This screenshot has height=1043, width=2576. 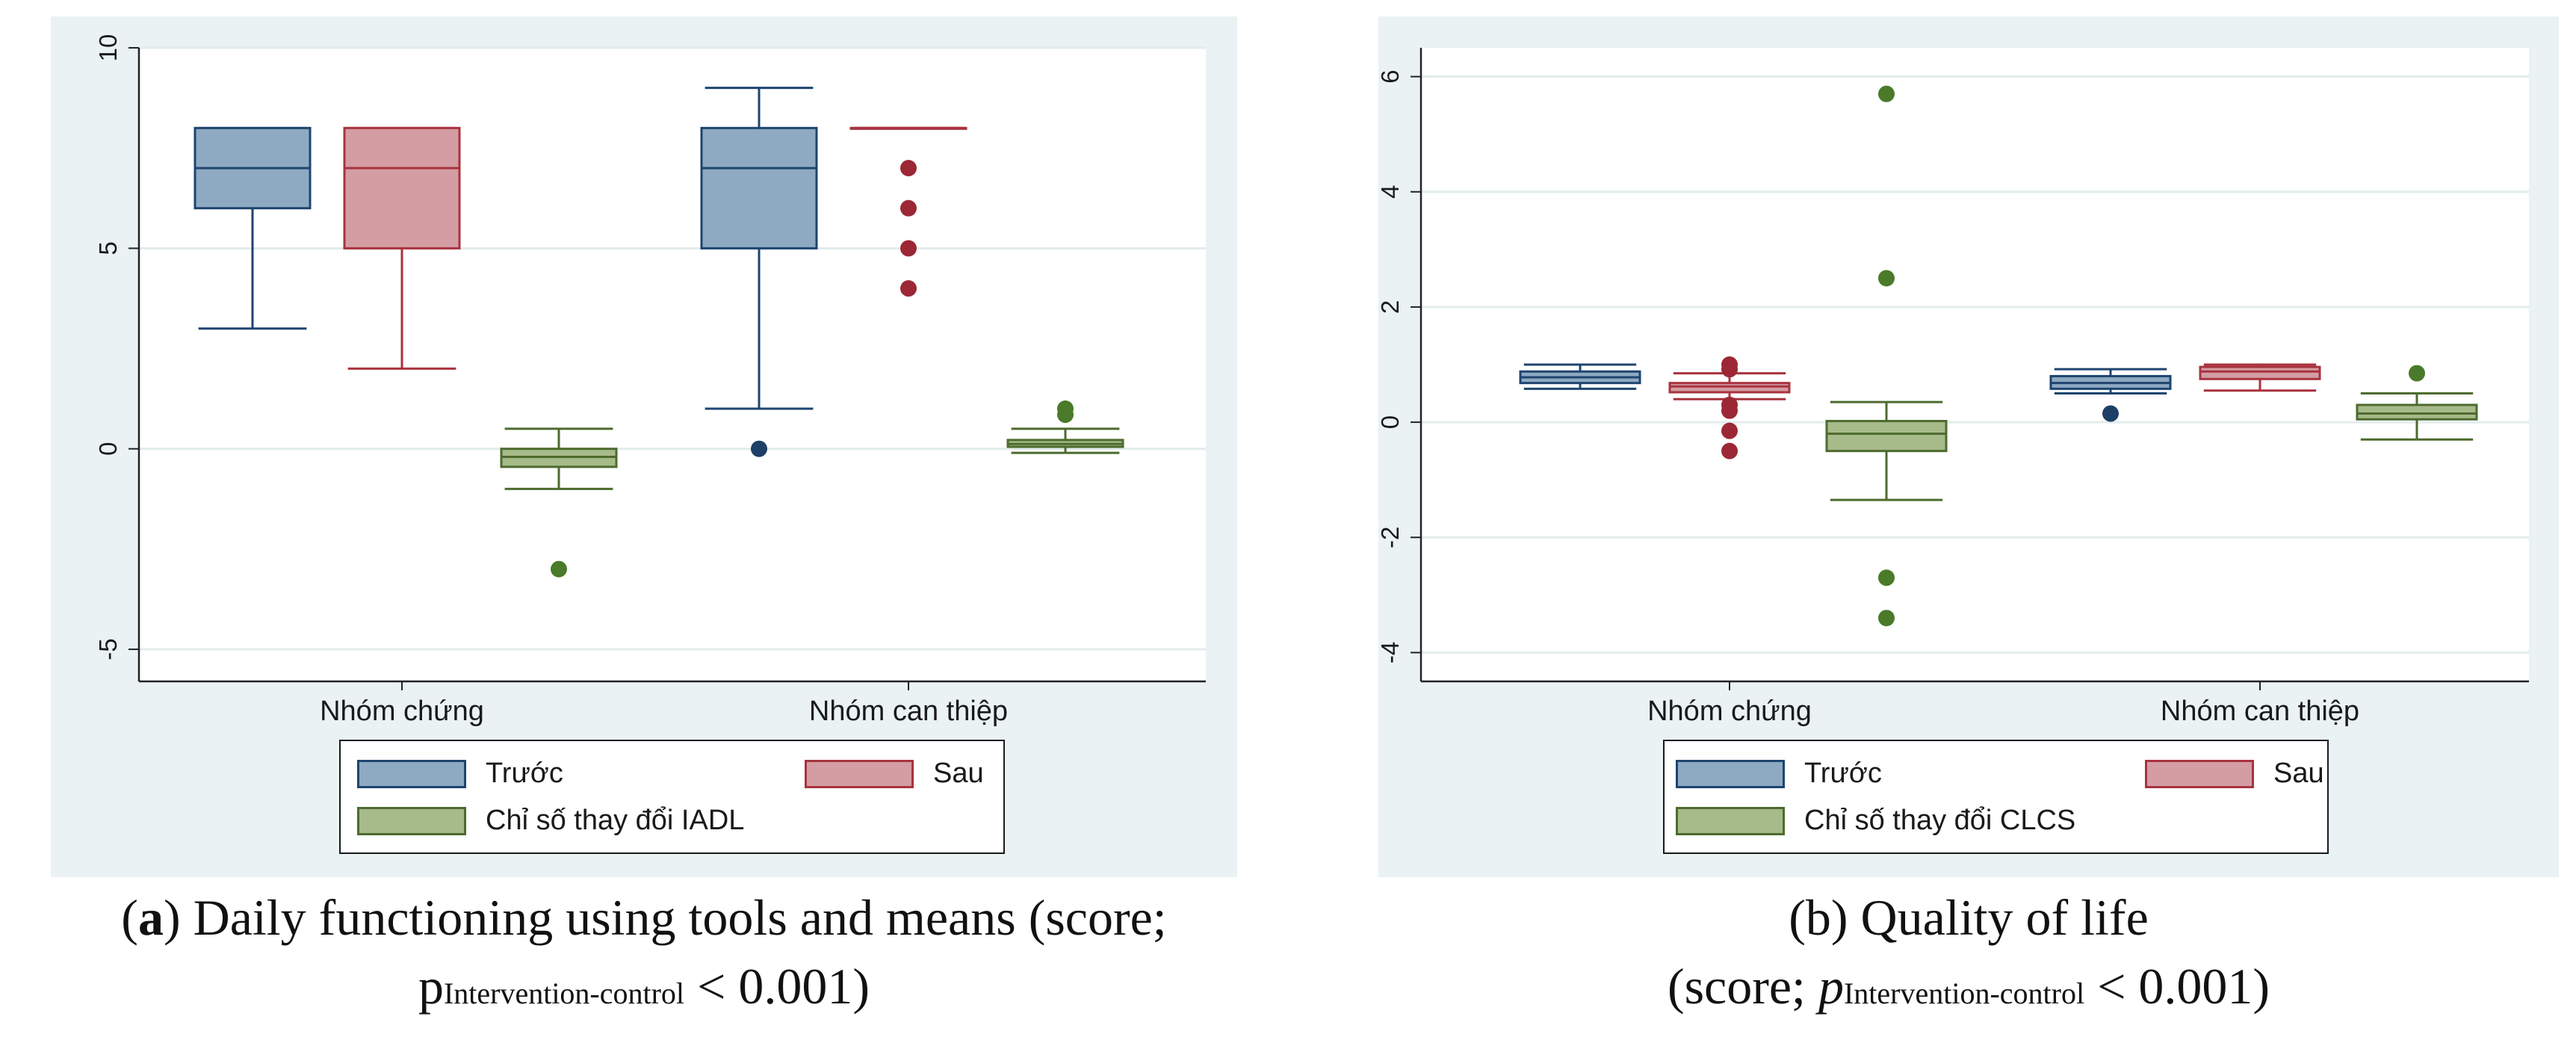 What do you see at coordinates (108, 248) in the screenshot?
I see `y-tick-label: 5` at bounding box center [108, 248].